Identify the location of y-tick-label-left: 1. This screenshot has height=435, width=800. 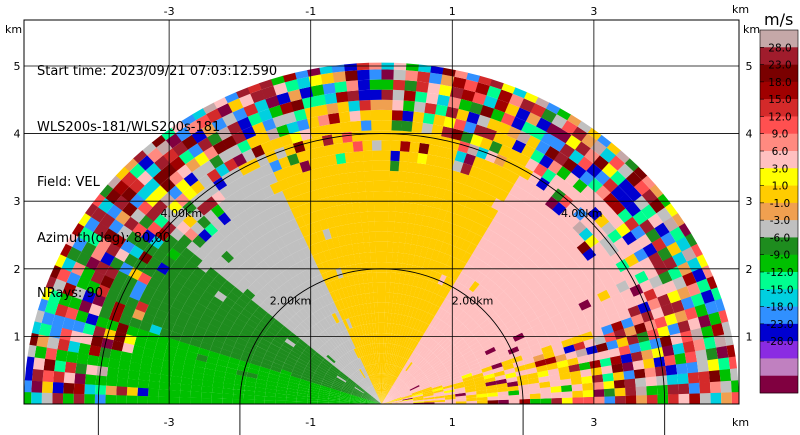
(17, 336).